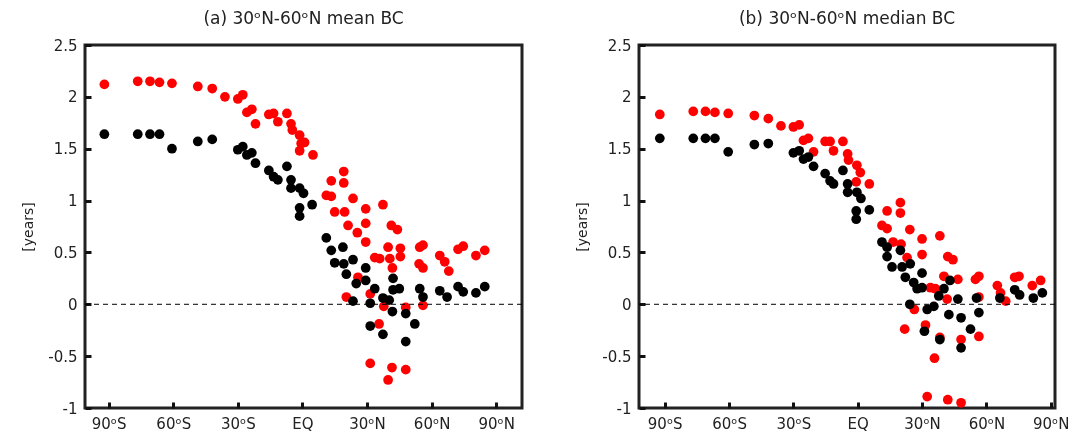  Describe the element at coordinates (847, 18) in the screenshot. I see `chart-title: (b) 30ᵒN-60ᵒN median BC` at that location.